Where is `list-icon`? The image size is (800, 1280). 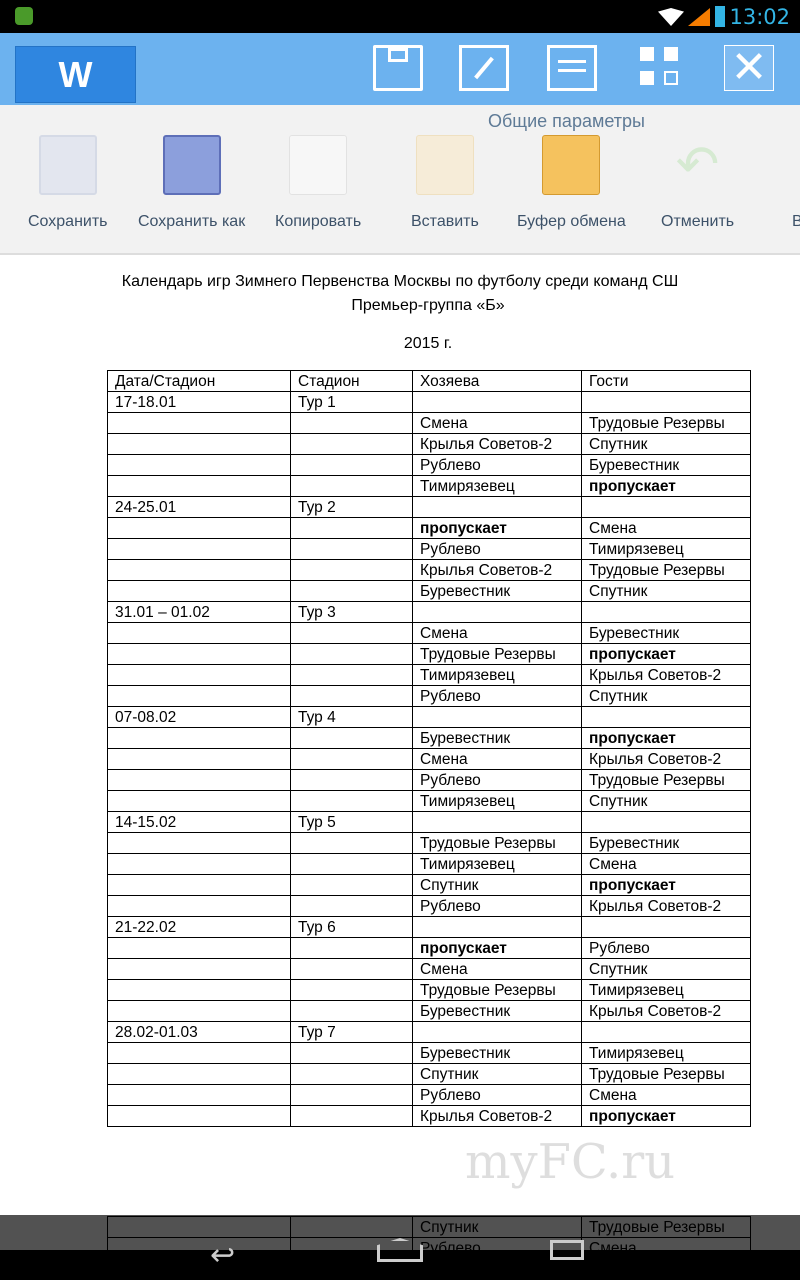
list-icon is located at coordinates (572, 68).